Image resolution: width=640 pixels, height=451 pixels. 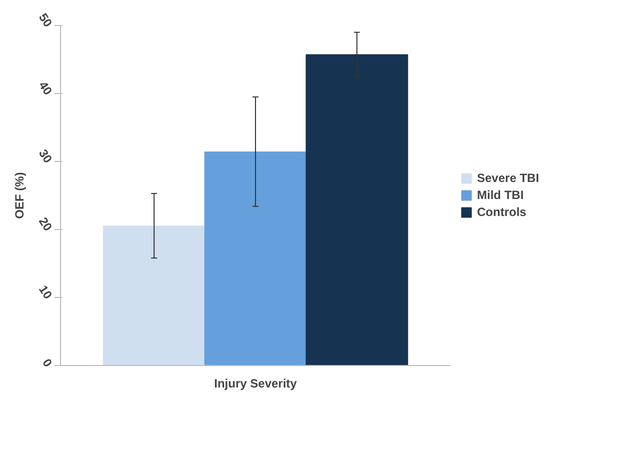 I want to click on y-tick-label: 40, so click(x=46, y=88).